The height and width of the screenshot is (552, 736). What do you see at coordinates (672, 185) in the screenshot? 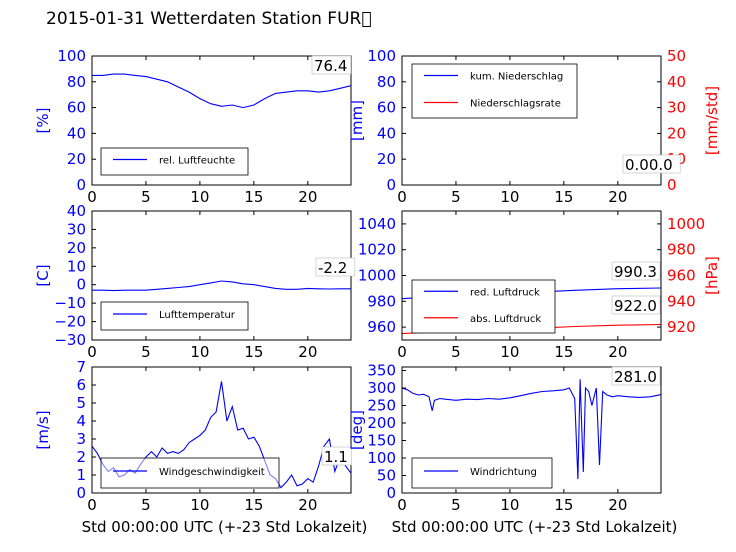
I see `y2-tick-label: 0` at bounding box center [672, 185].